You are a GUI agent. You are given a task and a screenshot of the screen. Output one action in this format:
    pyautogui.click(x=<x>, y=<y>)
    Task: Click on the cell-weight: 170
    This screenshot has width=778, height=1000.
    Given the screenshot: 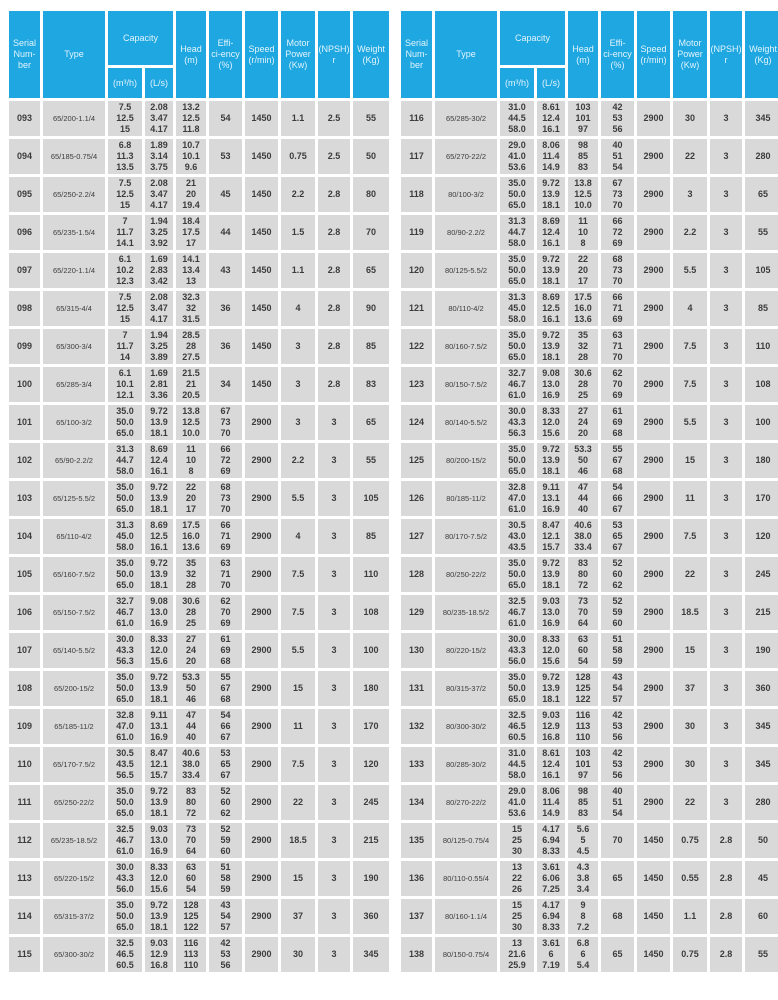 What is the action you would take?
    pyautogui.click(x=761, y=498)
    